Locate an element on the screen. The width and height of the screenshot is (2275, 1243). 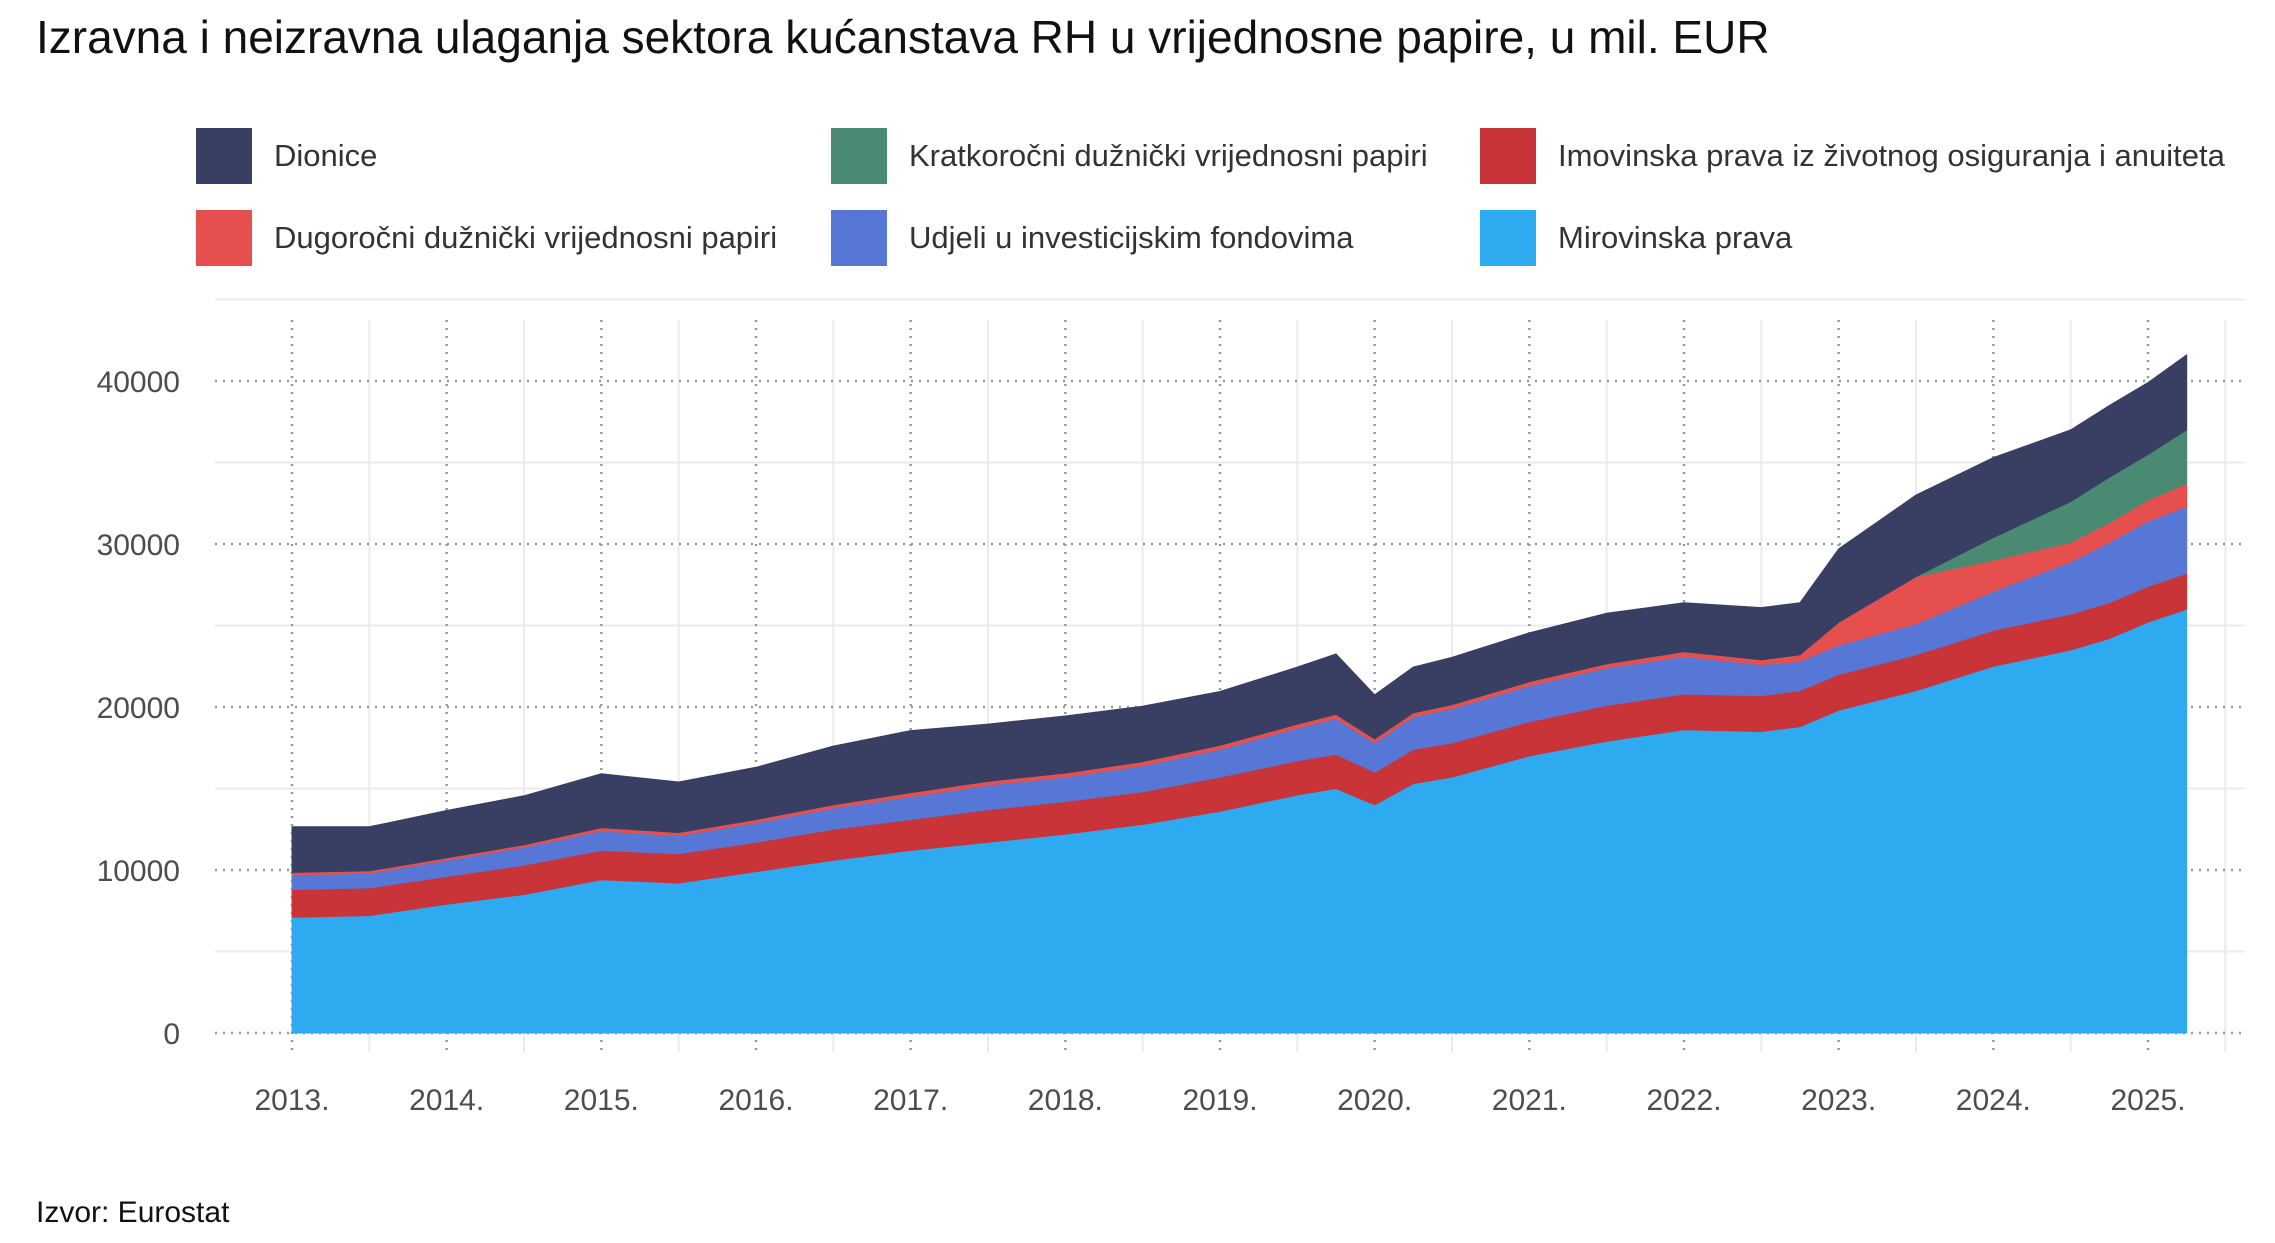
legend-item-kratkorocni: Kratkoročni dužnički vrijednosni papiri is located at coordinates (1129, 156).